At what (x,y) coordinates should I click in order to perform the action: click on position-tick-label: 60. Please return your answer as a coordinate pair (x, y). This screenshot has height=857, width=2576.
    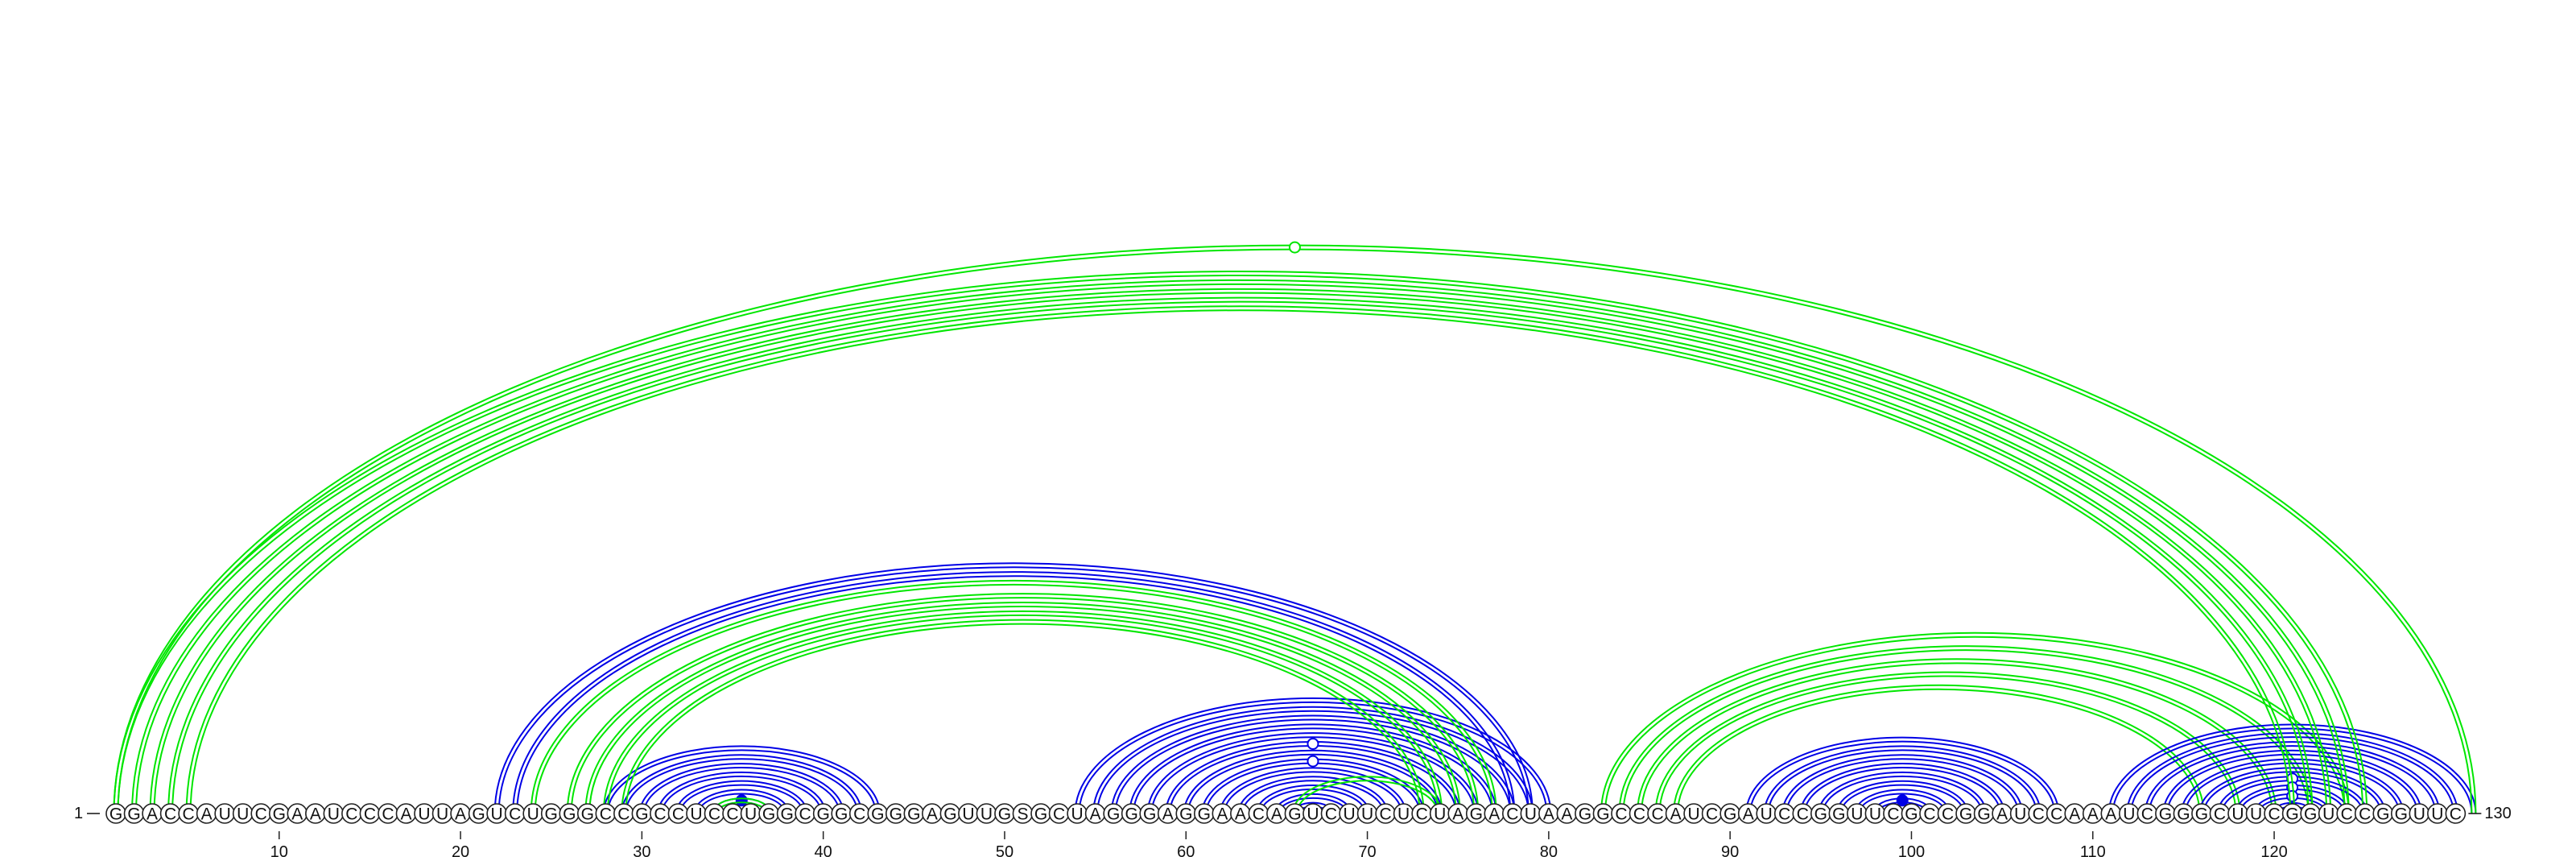
    Looking at the image, I should click on (1186, 850).